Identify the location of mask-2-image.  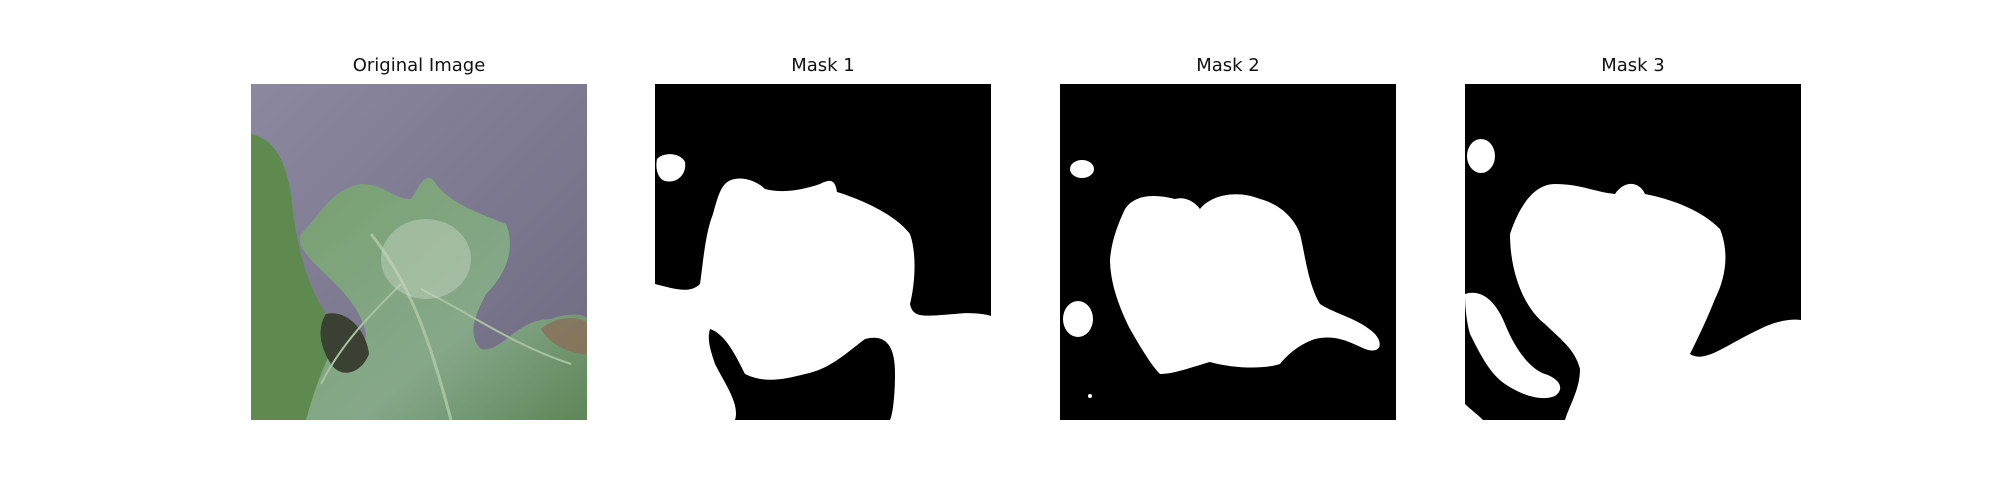
(1228, 252).